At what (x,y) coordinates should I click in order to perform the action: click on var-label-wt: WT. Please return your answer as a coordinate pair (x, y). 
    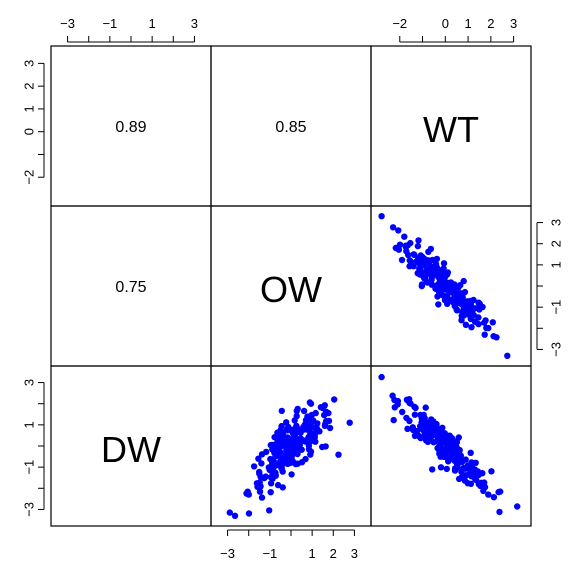
    Looking at the image, I should click on (451, 129).